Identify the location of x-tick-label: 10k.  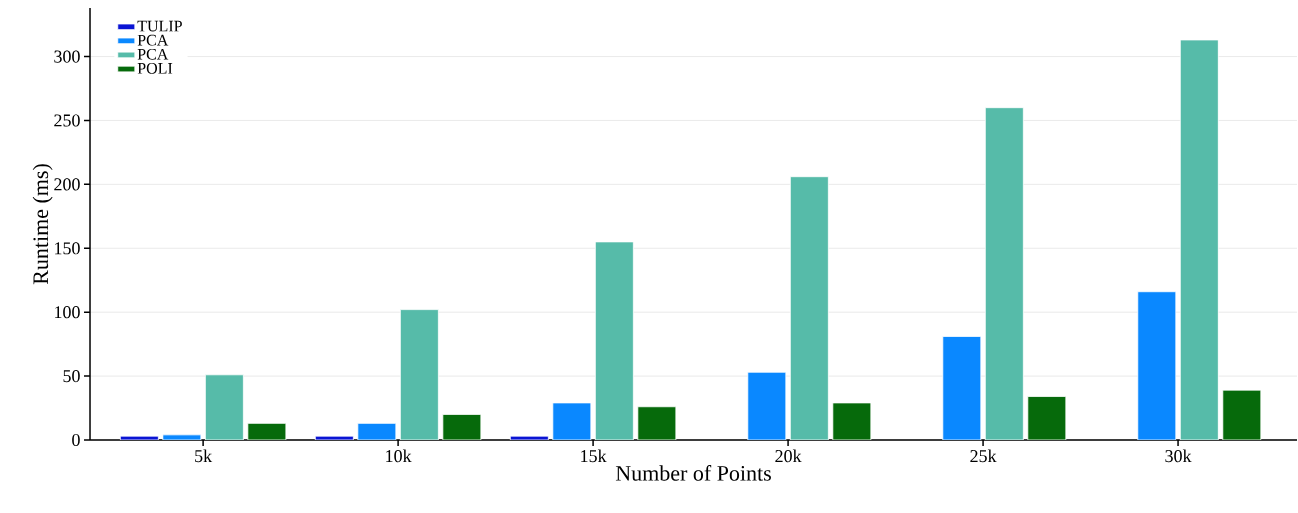
(399, 456).